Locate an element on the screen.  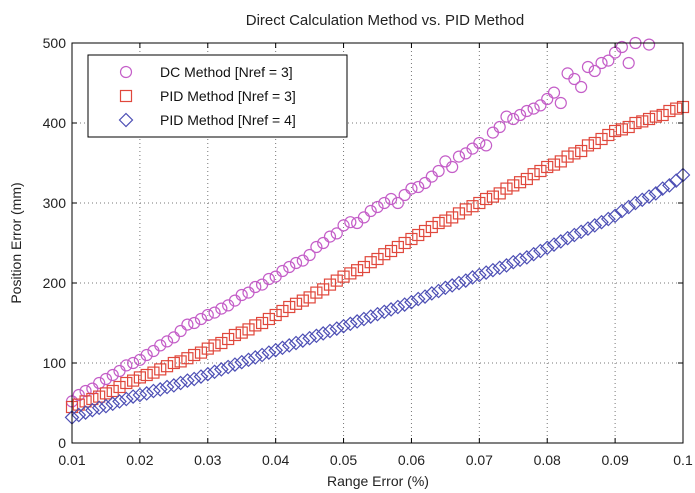
x-tick-label: 0.04 is located at coordinates (275, 460).